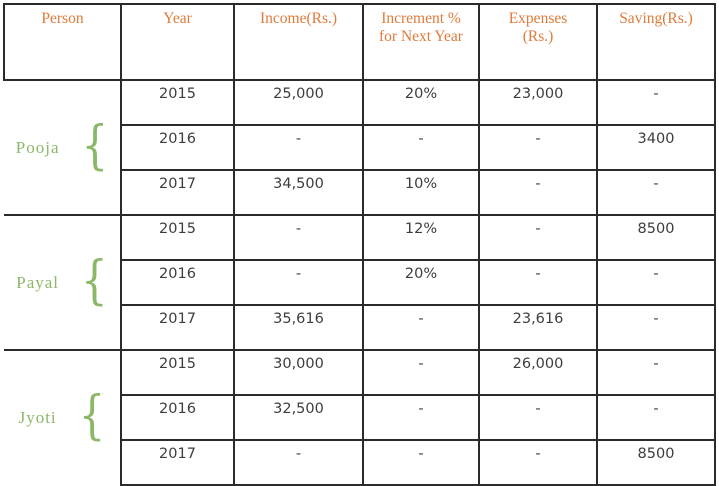  I want to click on header-label: Expenses, so click(538, 18).